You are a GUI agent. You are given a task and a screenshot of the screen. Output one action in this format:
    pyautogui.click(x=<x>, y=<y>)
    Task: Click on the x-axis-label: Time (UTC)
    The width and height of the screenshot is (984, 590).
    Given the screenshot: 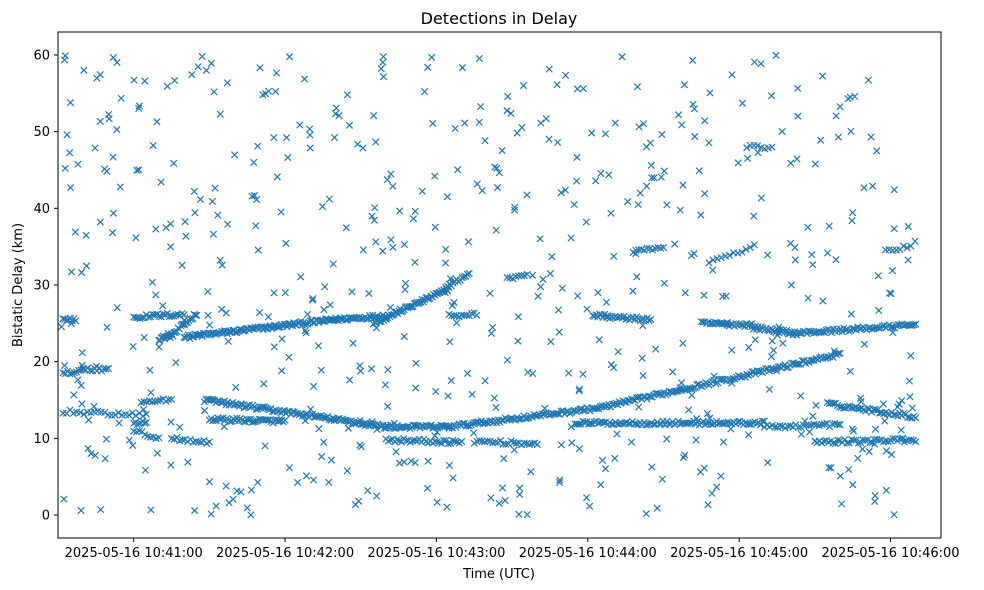 What is the action you would take?
    pyautogui.click(x=498, y=574)
    